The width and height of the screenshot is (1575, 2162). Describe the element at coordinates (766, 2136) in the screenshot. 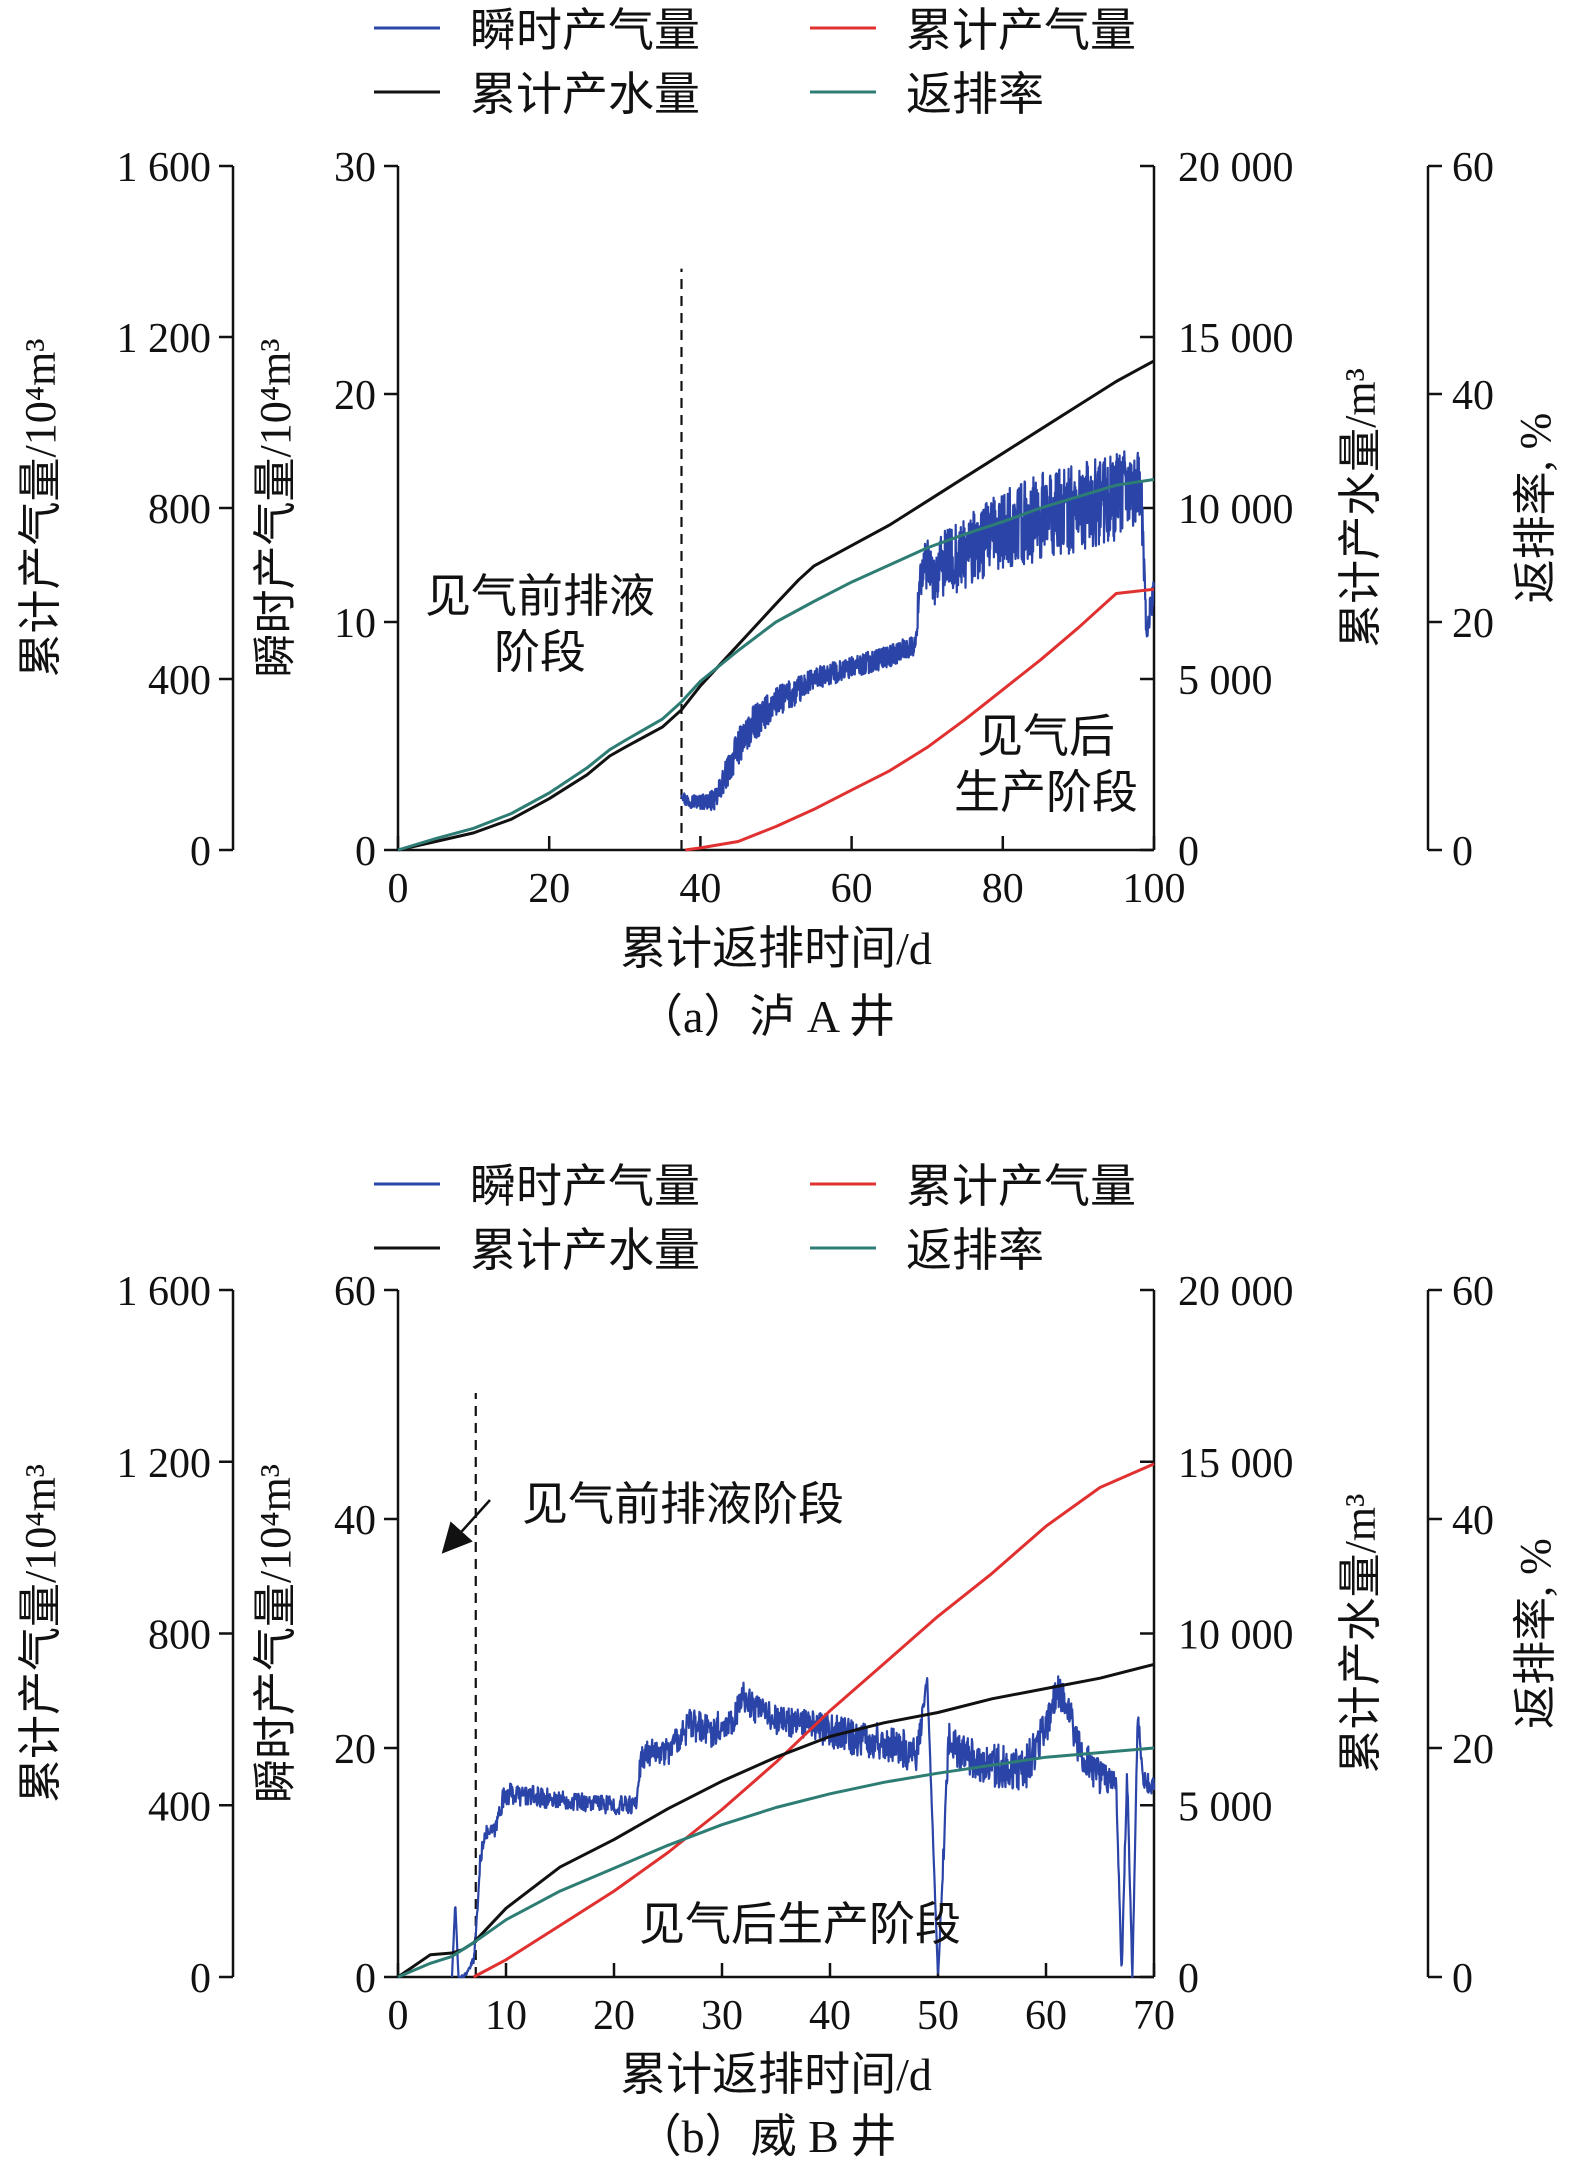

I see `figure-caption: （b）威 B 井` at that location.